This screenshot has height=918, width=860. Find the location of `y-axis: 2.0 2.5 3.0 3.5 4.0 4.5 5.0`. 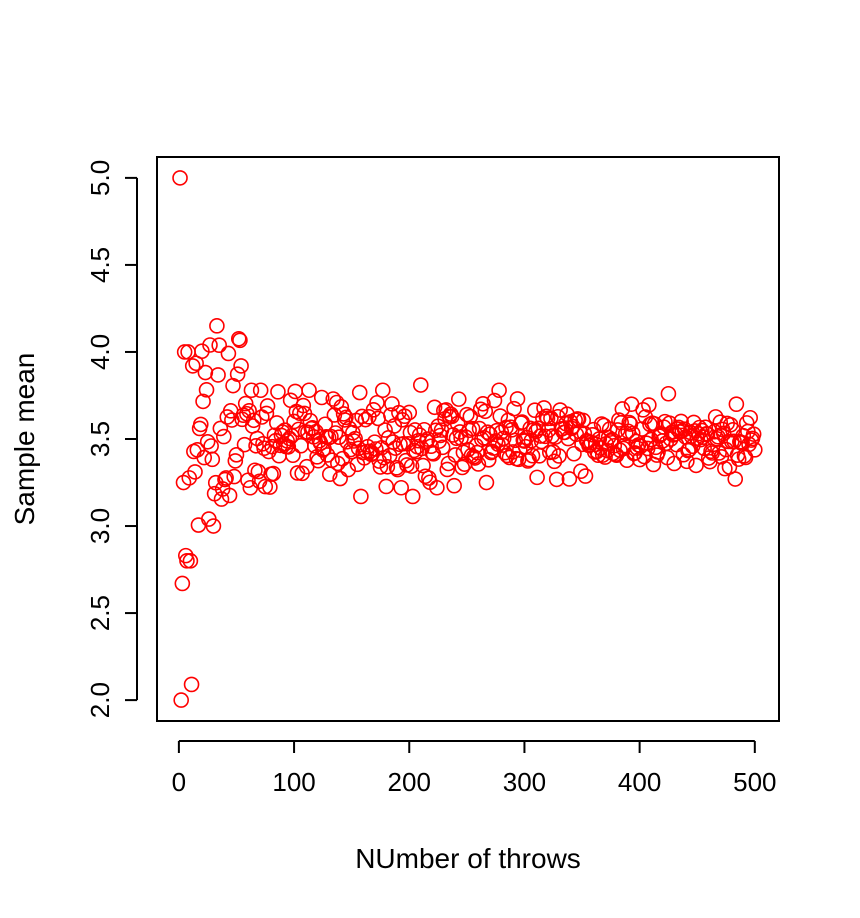

y-axis: 2.0 2.5 3.0 3.5 4.0 4.5 5.0 is located at coordinates (111, 439).